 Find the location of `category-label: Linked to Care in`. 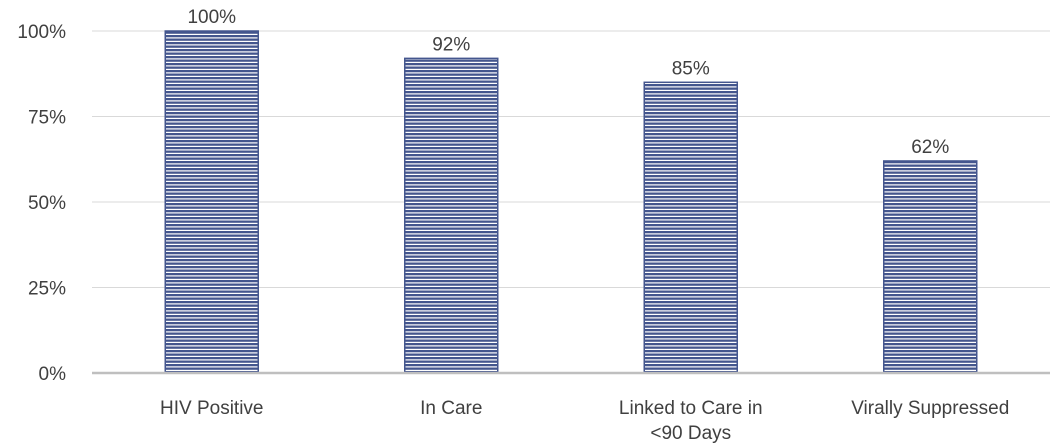

category-label: Linked to Care in is located at coordinates (691, 408).